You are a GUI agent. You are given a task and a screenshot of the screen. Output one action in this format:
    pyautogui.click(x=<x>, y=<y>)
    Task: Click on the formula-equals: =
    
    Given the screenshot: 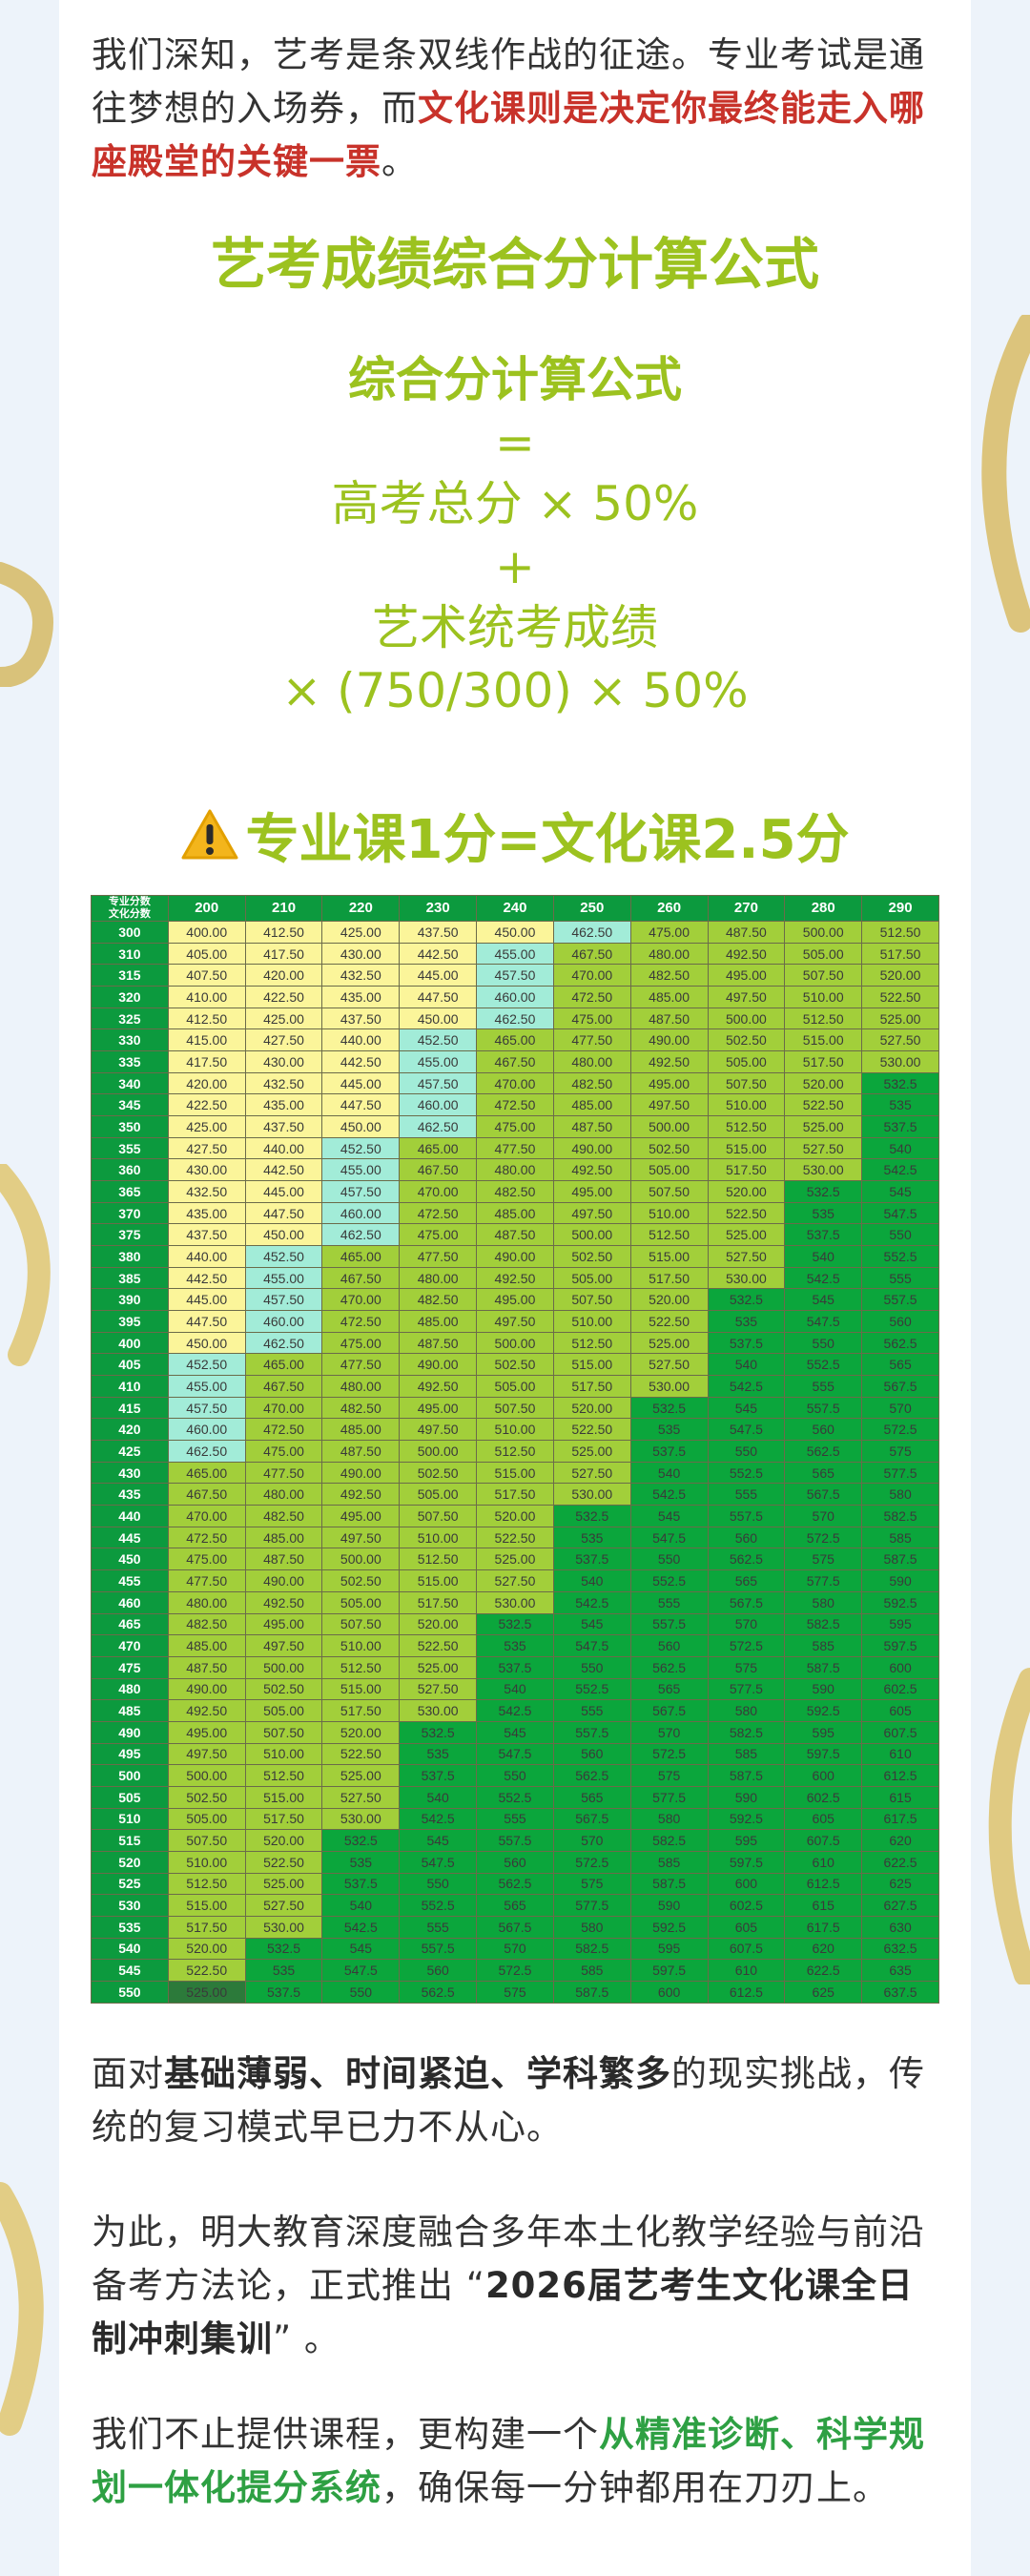 What is the action you would take?
    pyautogui.click(x=515, y=442)
    